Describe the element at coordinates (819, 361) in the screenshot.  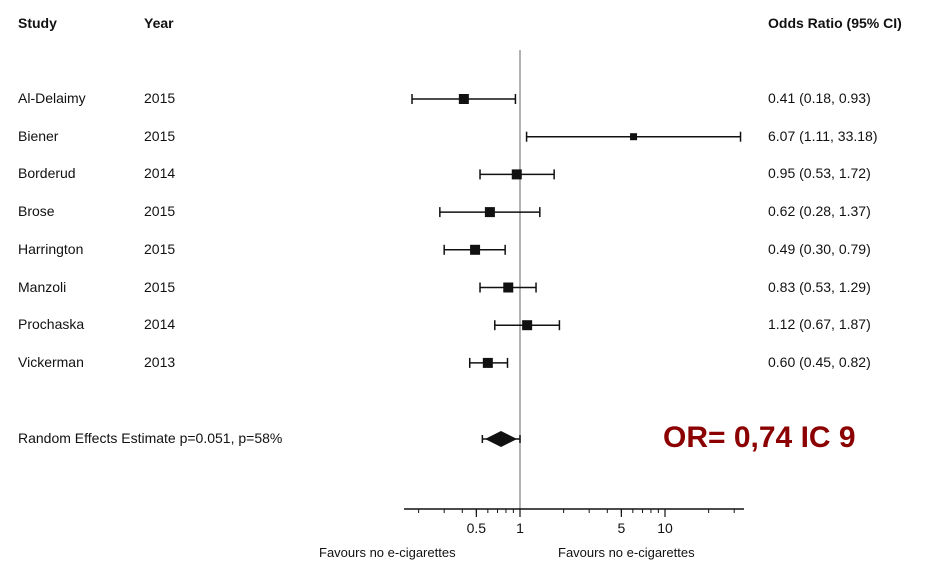
I see `study-estimate: 0.60 (0.45, 0.82)` at that location.